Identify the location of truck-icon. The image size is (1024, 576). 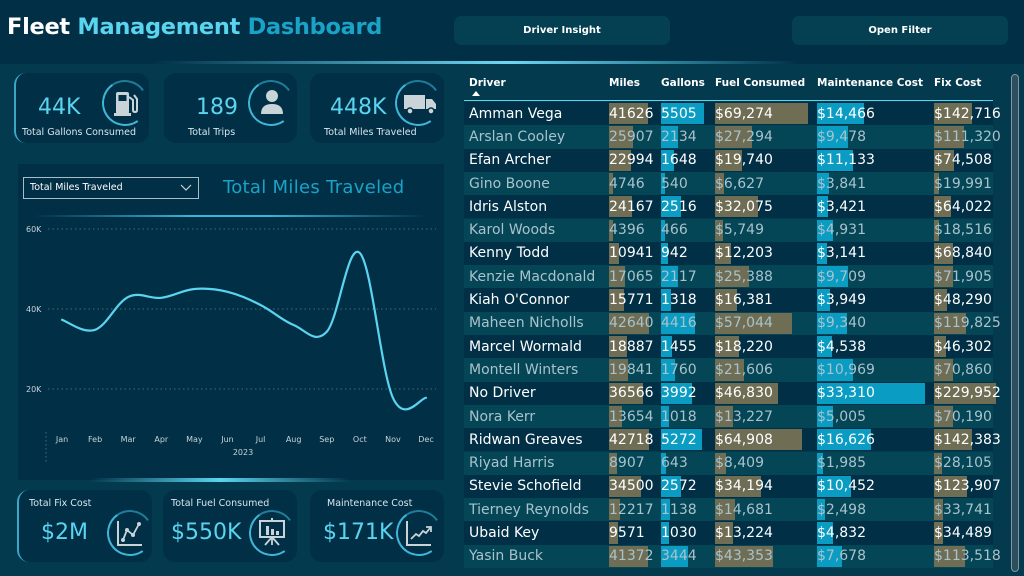
(420, 103).